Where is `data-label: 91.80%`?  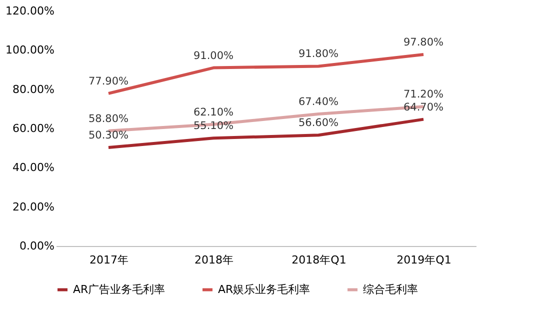
data-label: 91.80% is located at coordinates (318, 54).